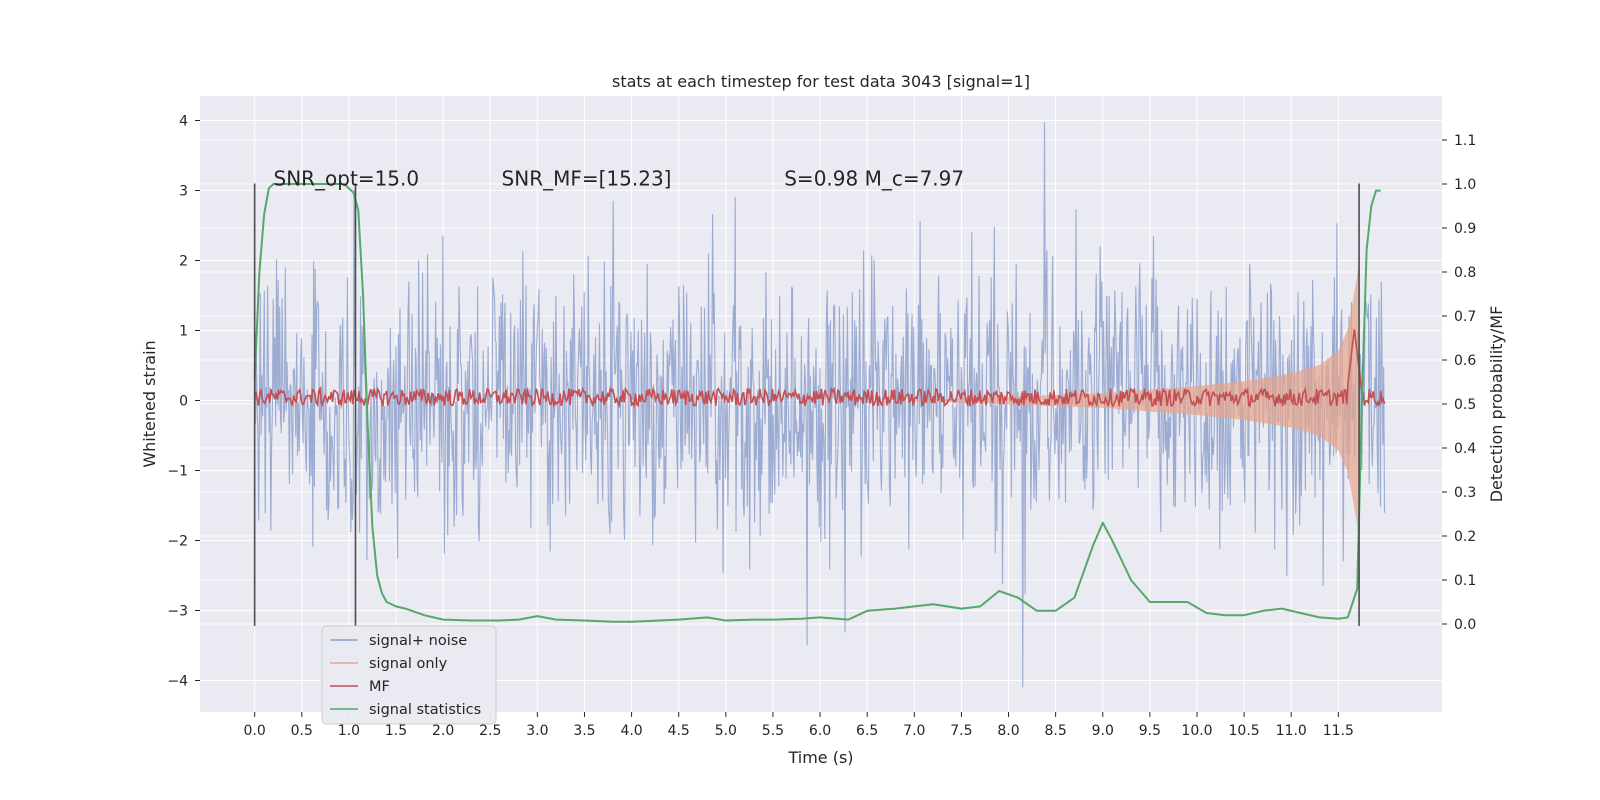  Describe the element at coordinates (631, 731) in the screenshot. I see `x-tick-label-8: 4.0` at that location.